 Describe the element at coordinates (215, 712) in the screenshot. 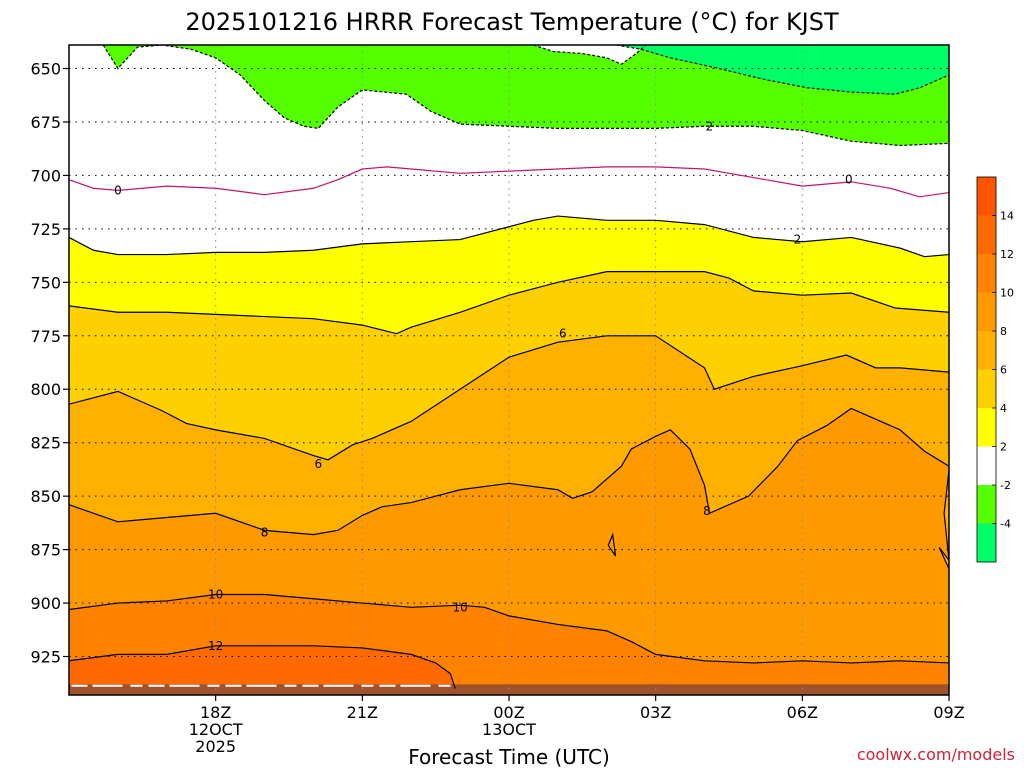

I see `x-tick-label: 18Z` at that location.